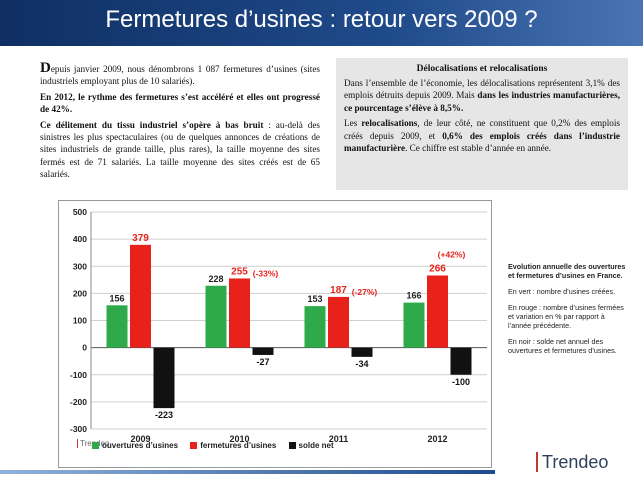 The height and width of the screenshot is (484, 643). I want to click on x-tick-label: 2010, so click(239, 439).